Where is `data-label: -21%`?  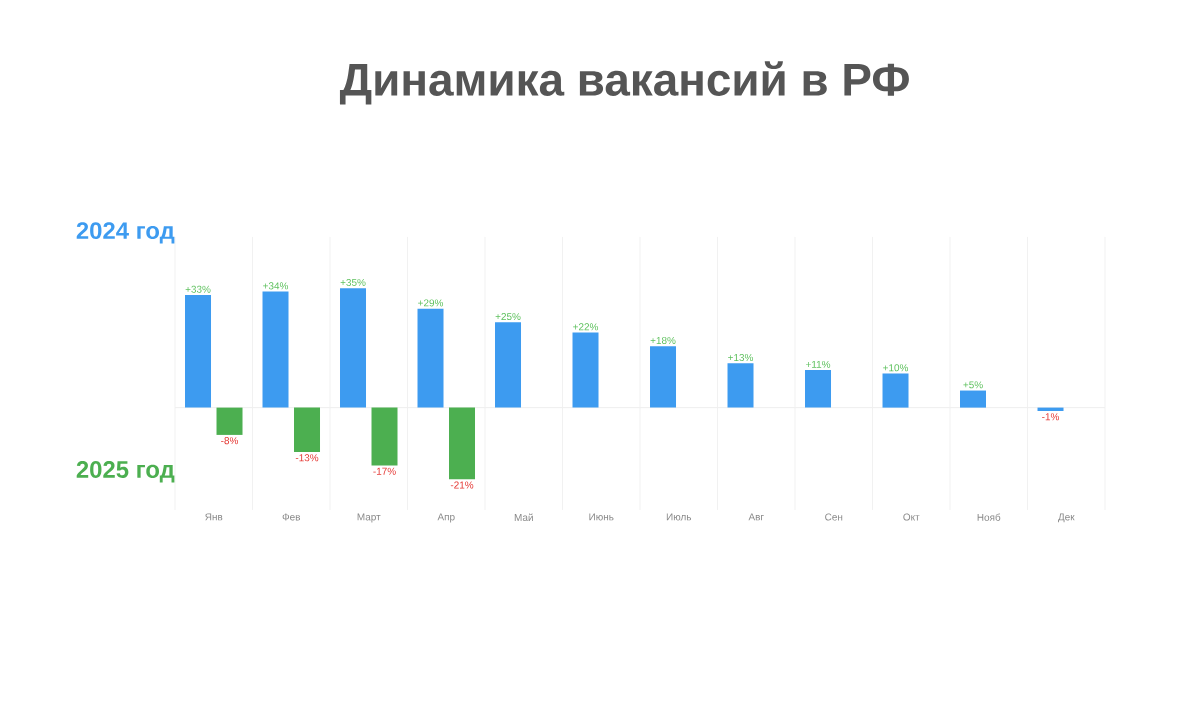 data-label: -21% is located at coordinates (462, 485).